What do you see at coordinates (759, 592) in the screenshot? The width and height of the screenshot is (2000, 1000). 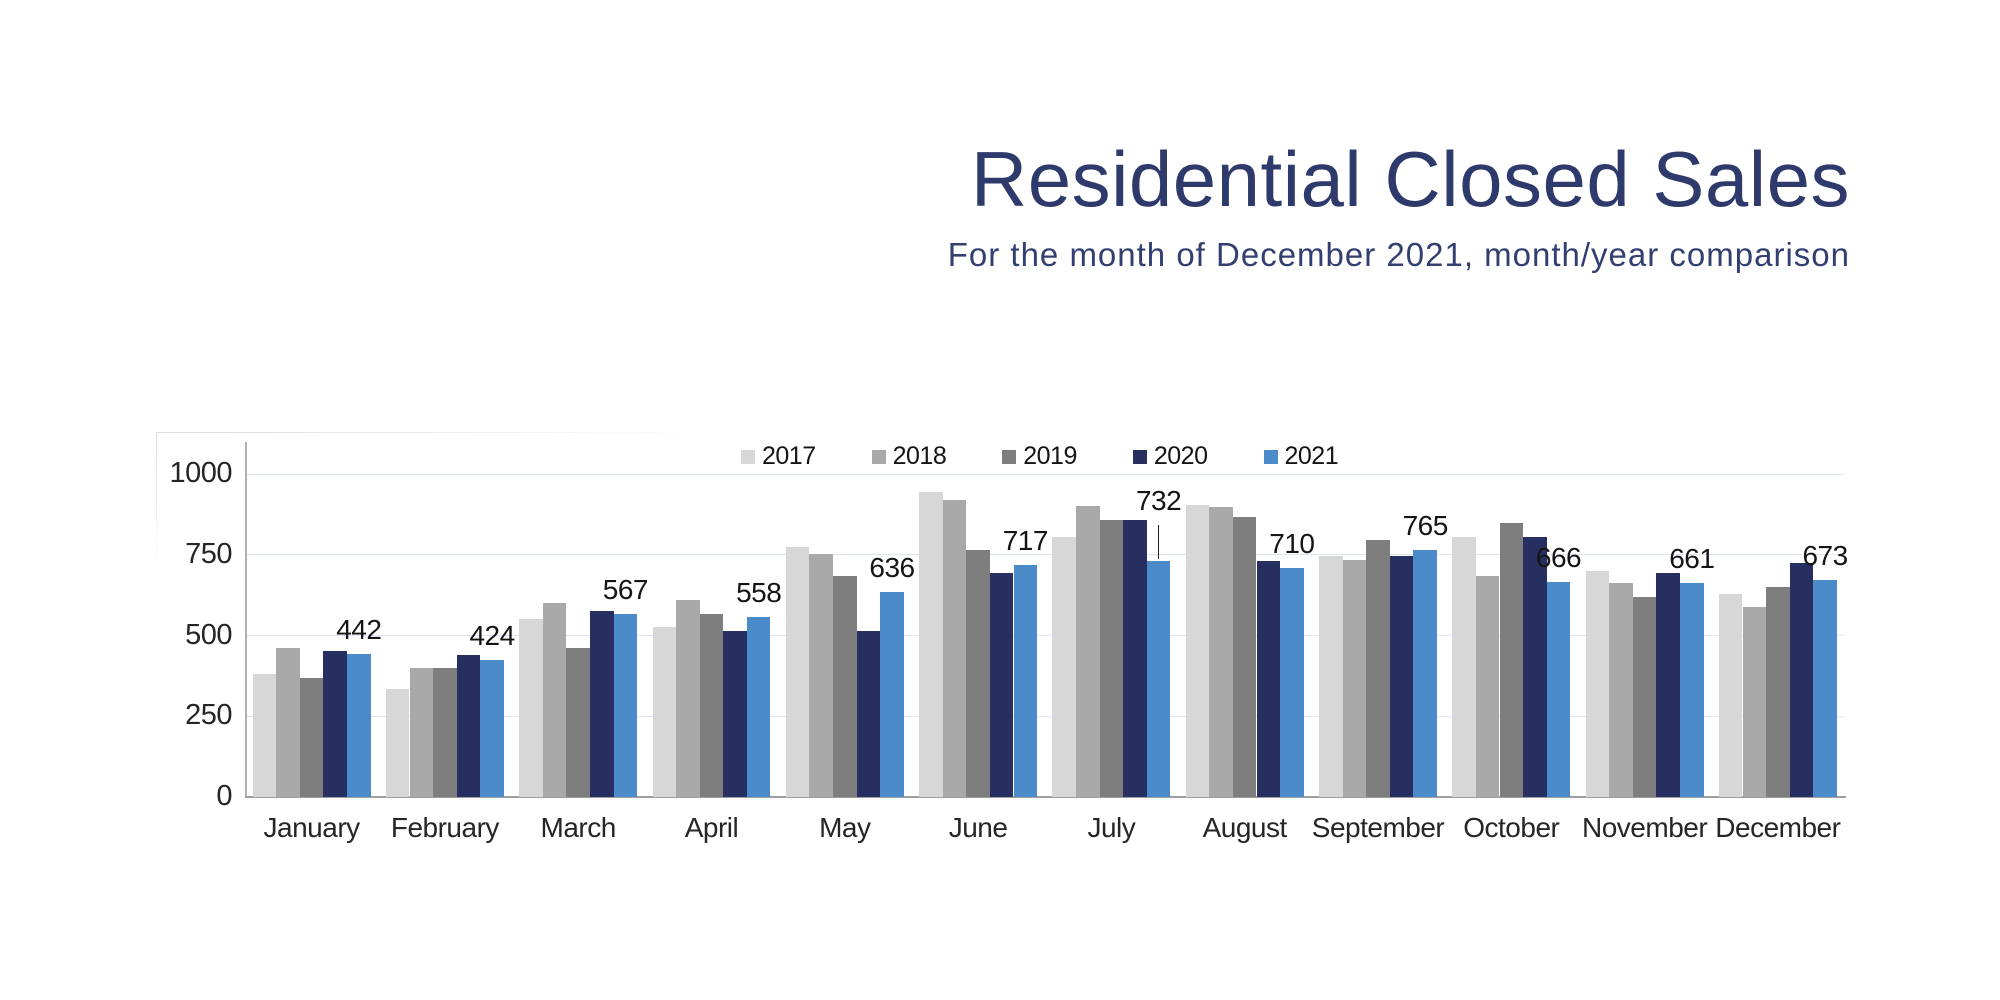 I see `data-label-april: 558` at bounding box center [759, 592].